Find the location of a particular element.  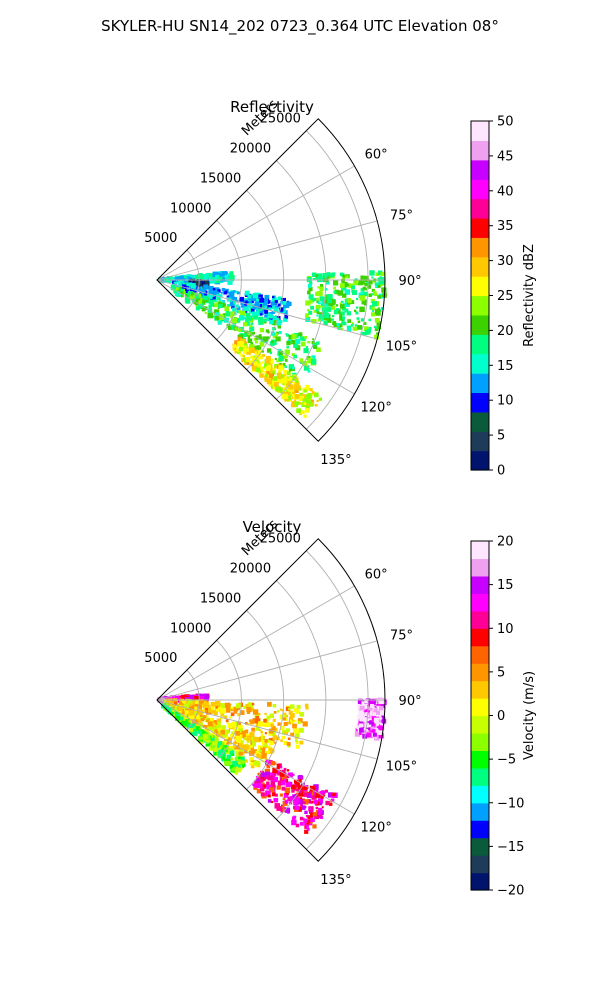

colorbar-tick-label: −15 is located at coordinates (510, 847).